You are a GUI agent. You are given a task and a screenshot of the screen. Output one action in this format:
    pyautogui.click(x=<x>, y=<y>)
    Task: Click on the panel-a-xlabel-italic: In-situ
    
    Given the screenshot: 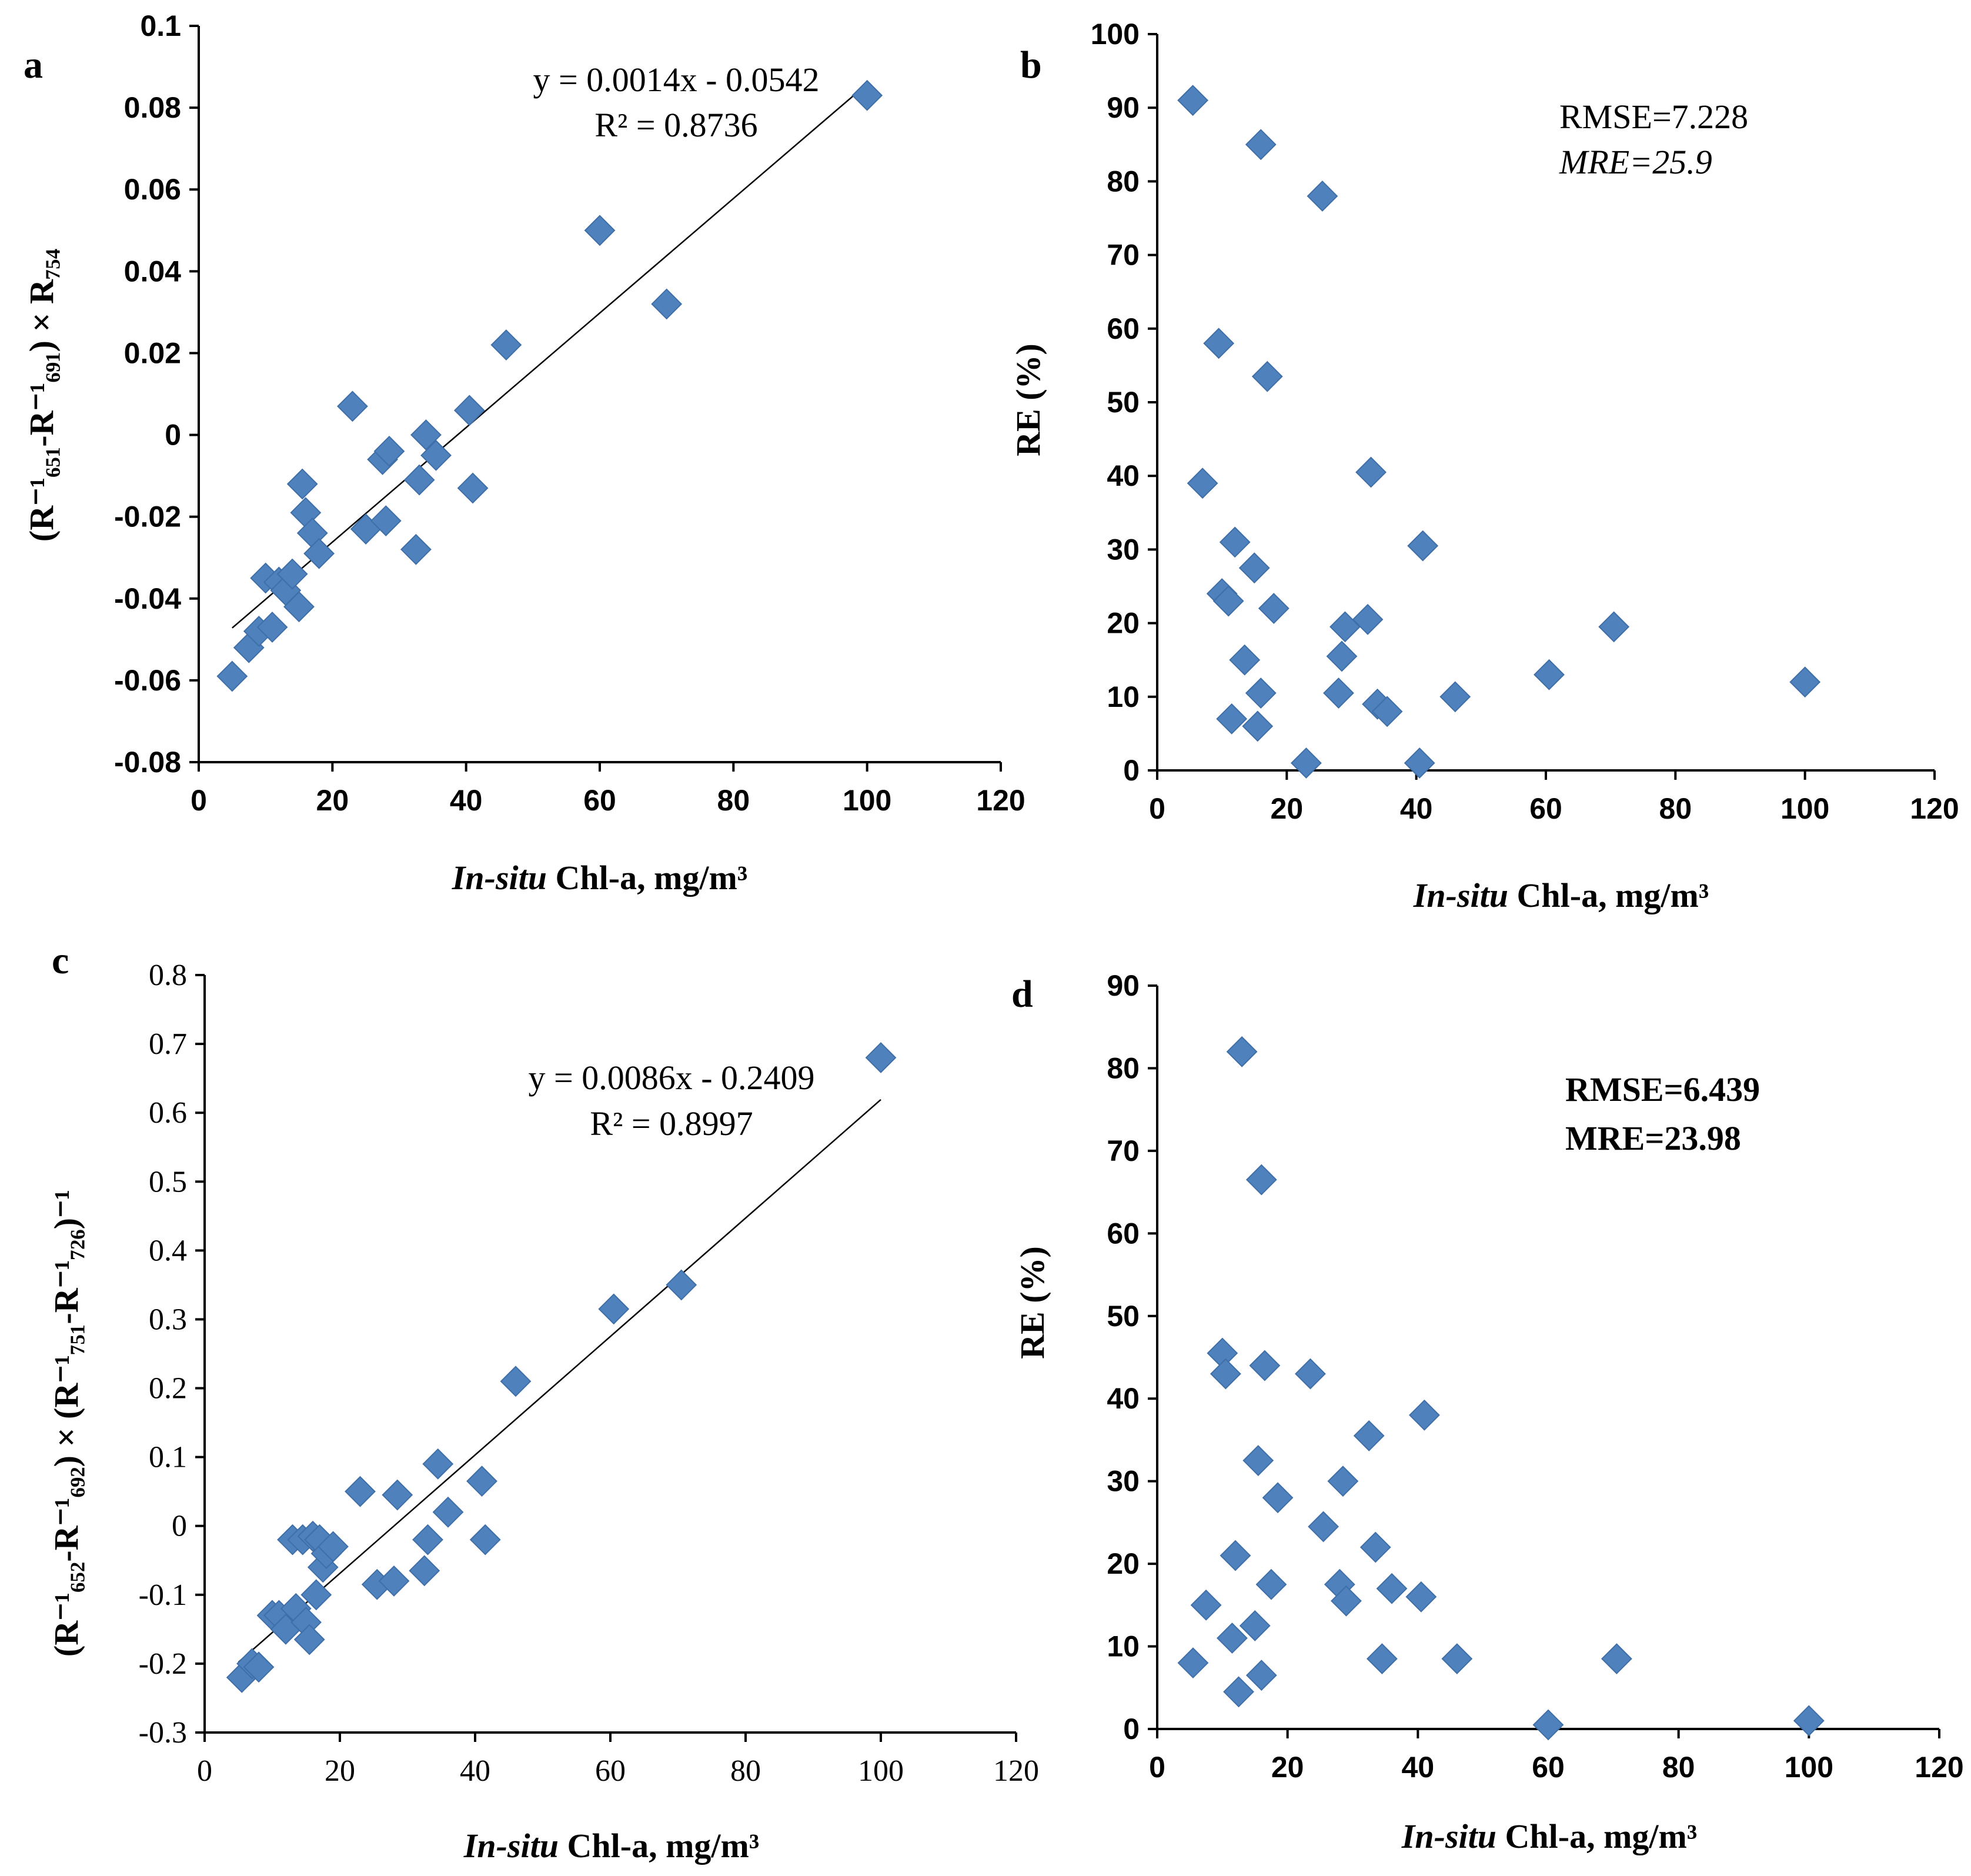 What is the action you would take?
    pyautogui.click(x=499, y=878)
    